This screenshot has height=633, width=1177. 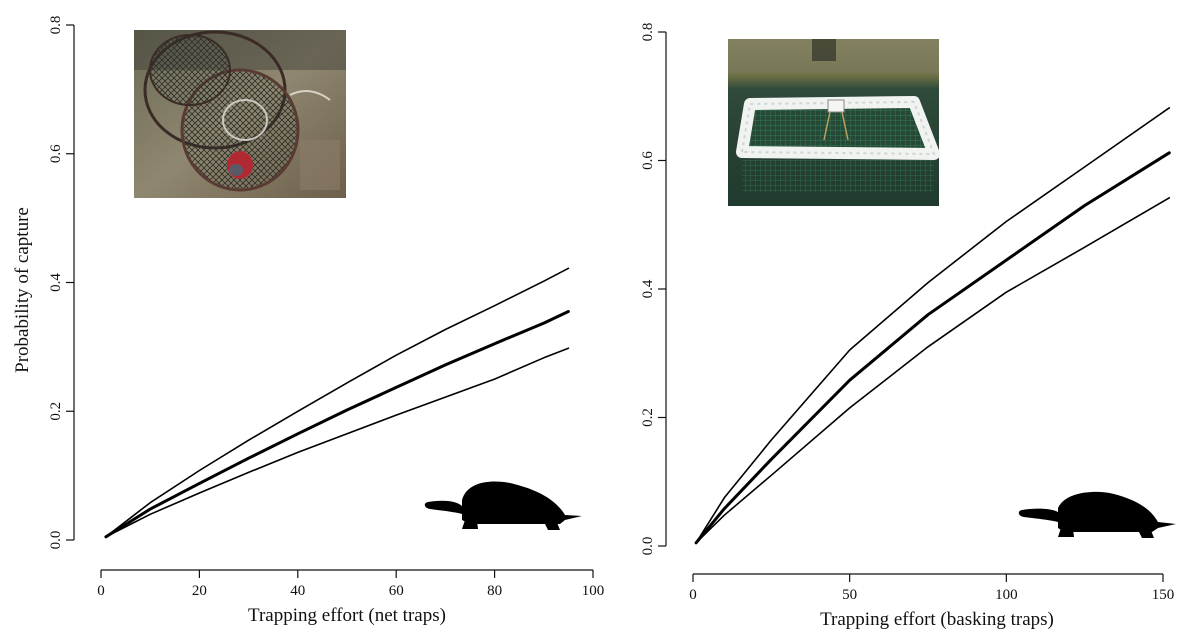 What do you see at coordinates (937, 619) in the screenshot?
I see `x-axis-label: Trapping effort (basking traps)` at bounding box center [937, 619].